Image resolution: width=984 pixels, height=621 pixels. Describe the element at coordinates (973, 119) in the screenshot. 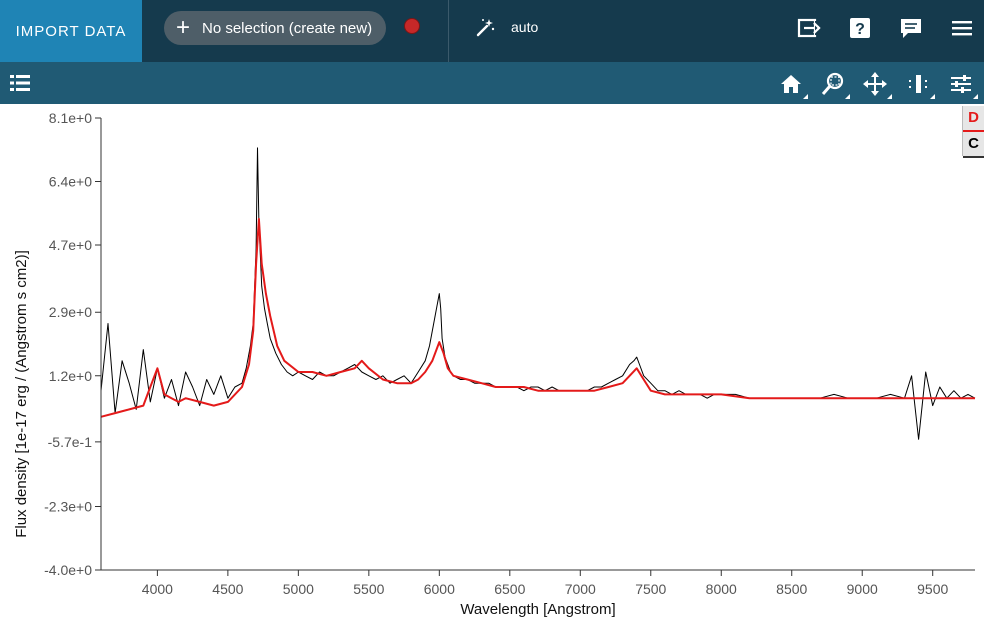

I see `side-tab-d: D` at that location.